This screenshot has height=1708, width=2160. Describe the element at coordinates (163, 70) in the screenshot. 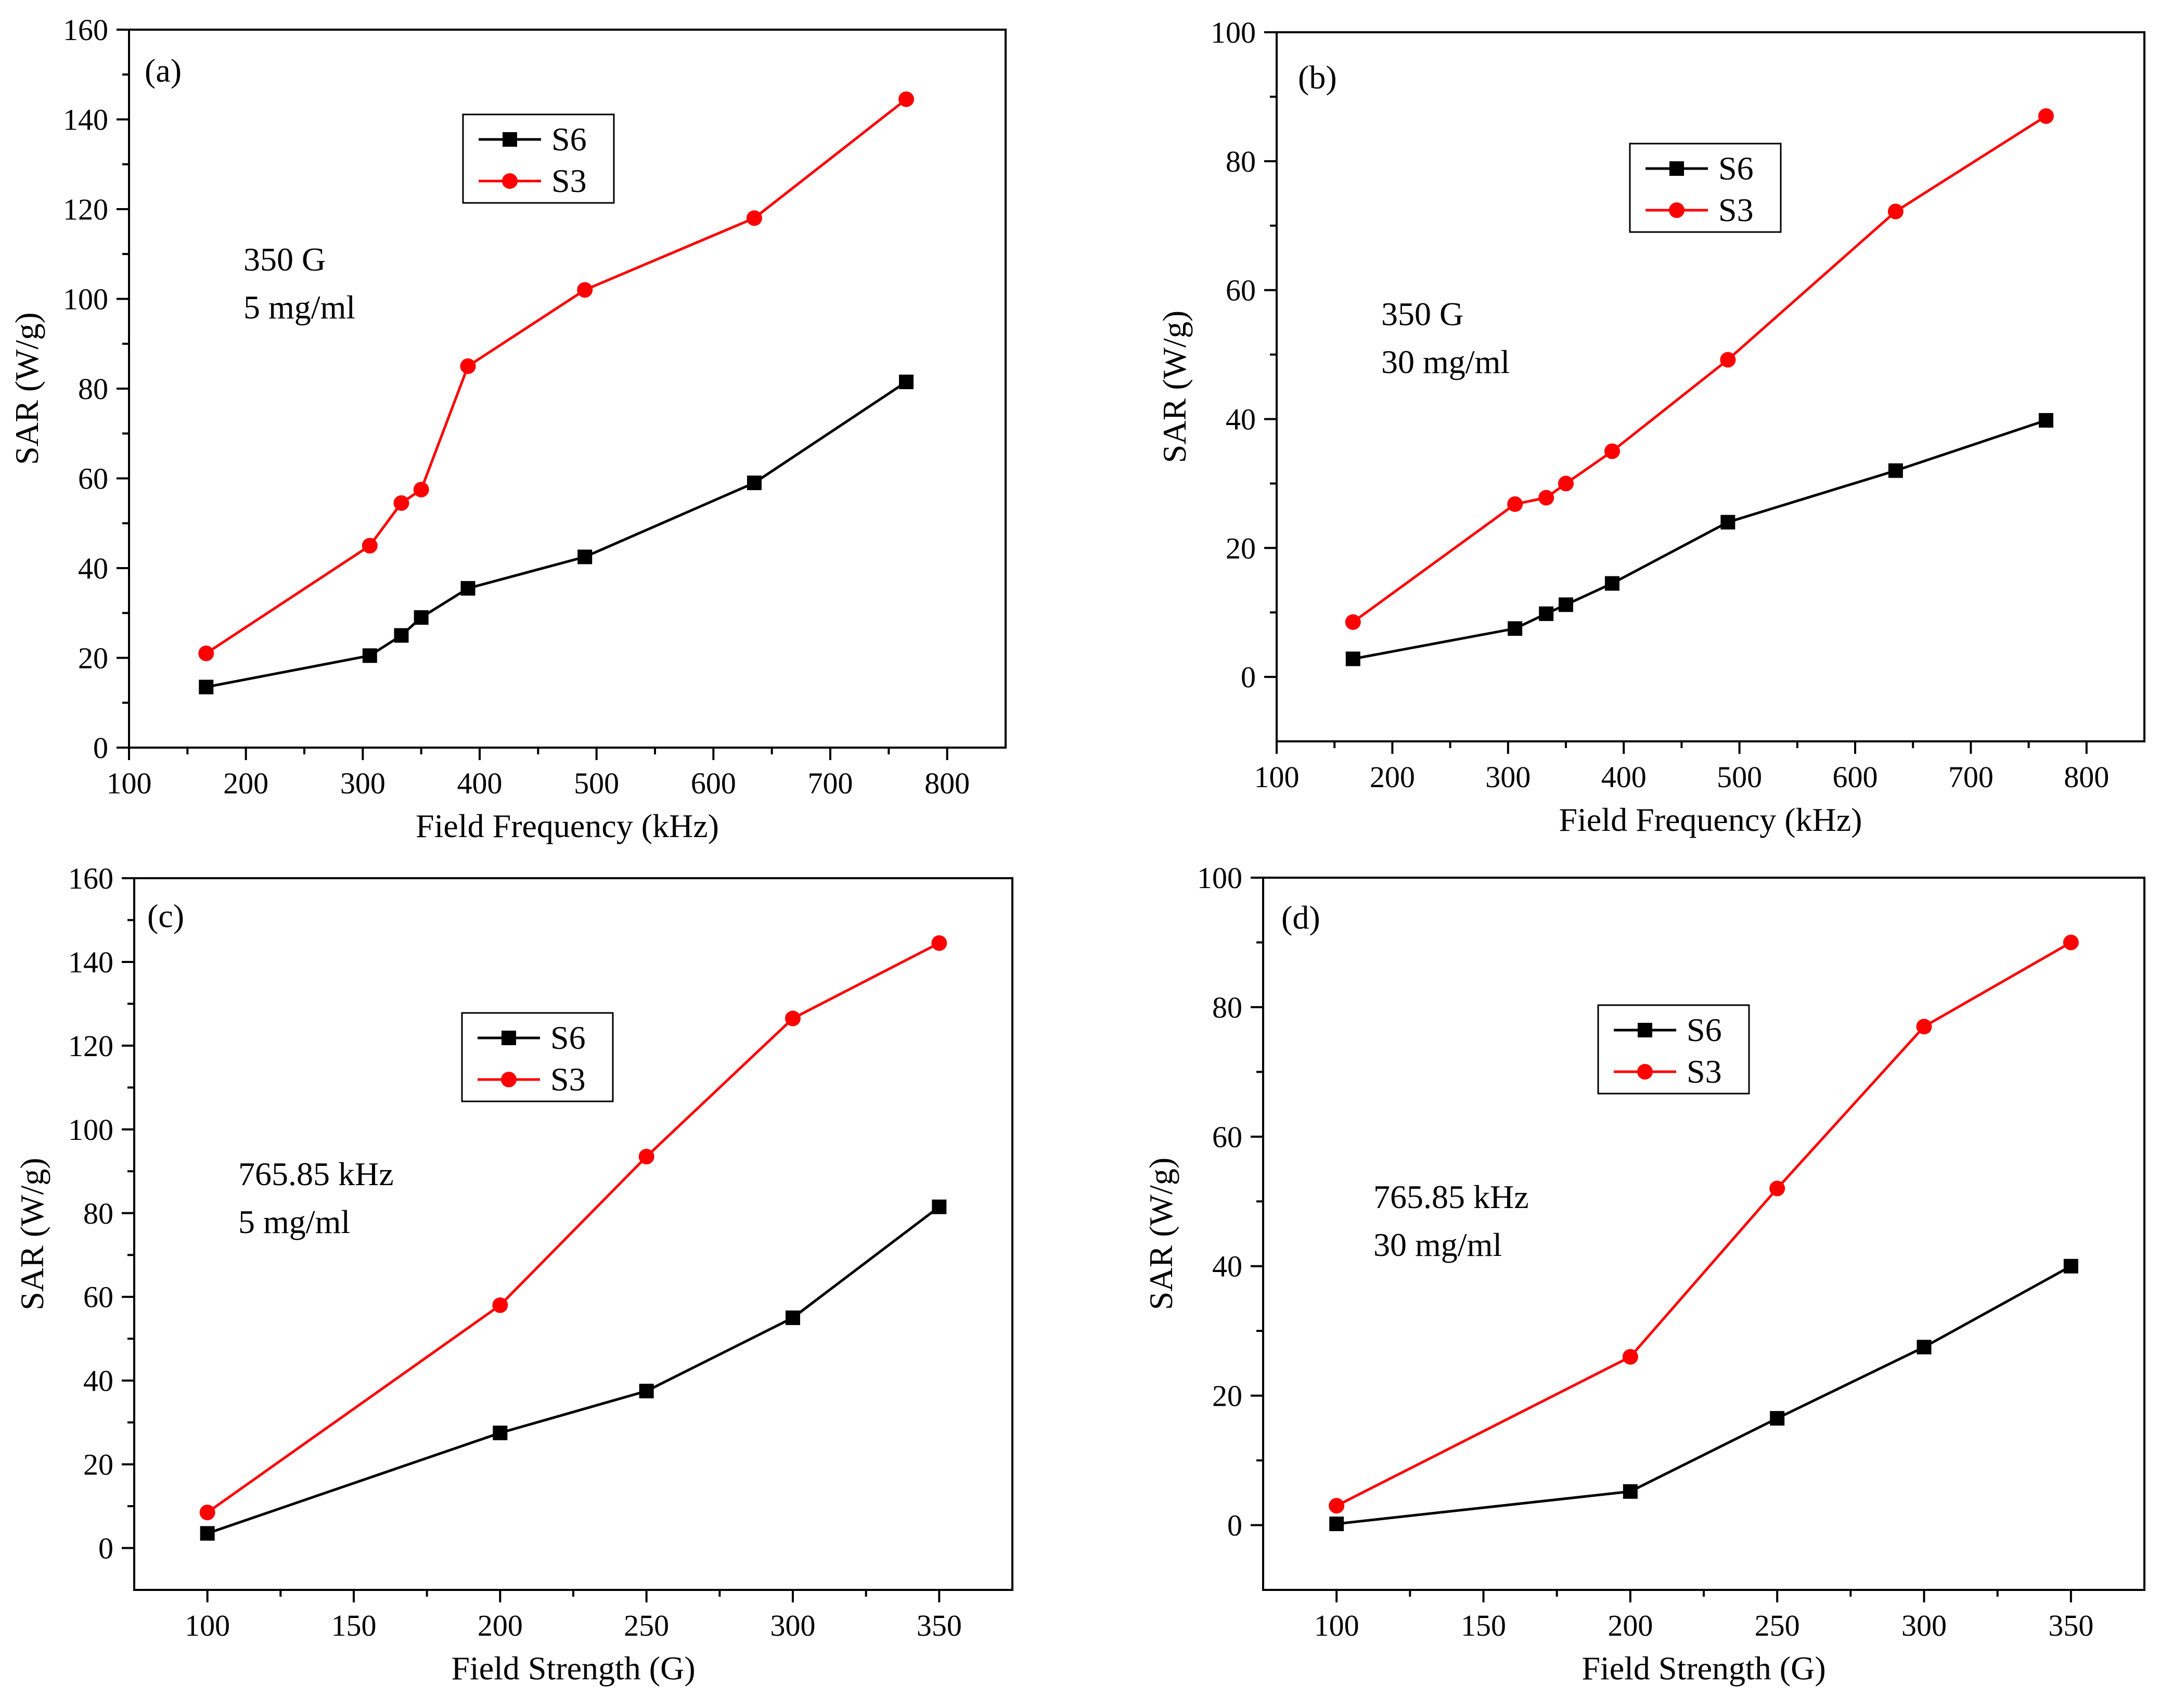

I see `panel-label: (a)` at that location.